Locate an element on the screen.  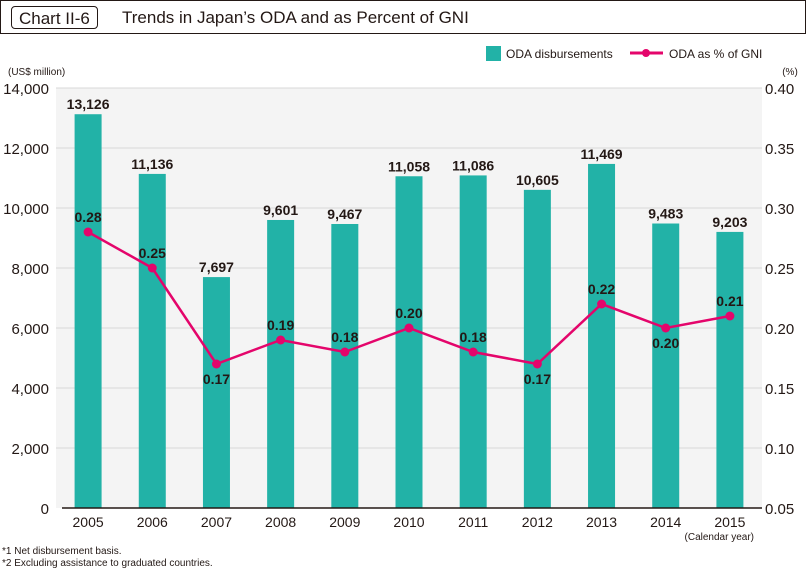
y-tick-label-left: 0 is located at coordinates (45, 509).